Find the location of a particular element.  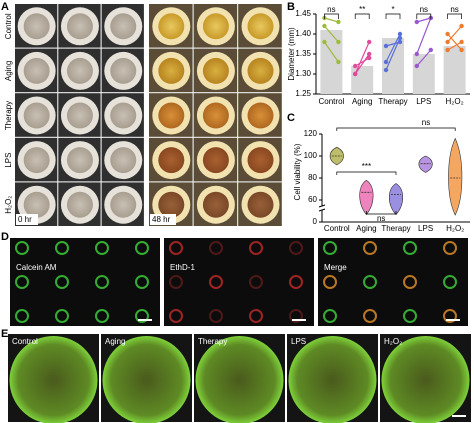

time-label: 0 hr is located at coordinates (25, 219).